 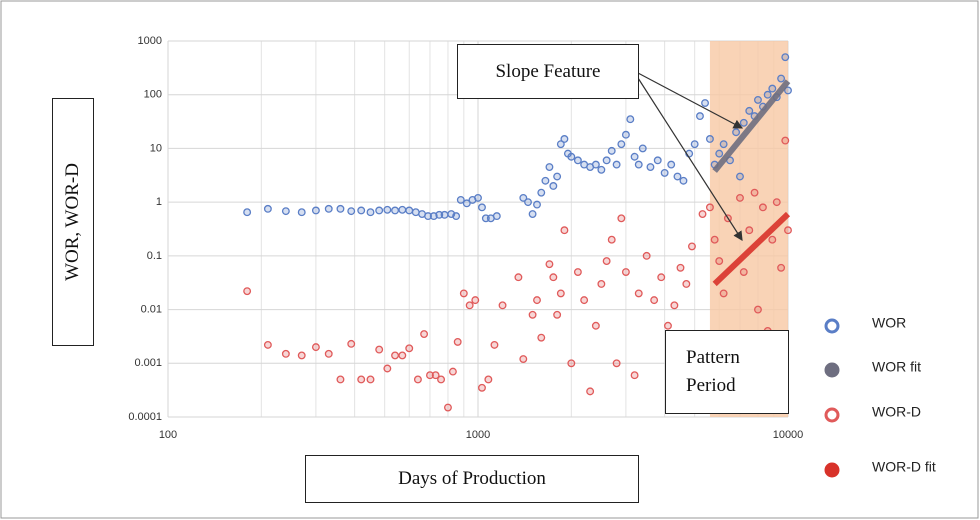 I want to click on x-tick-label: 1000, so click(x=478, y=435).